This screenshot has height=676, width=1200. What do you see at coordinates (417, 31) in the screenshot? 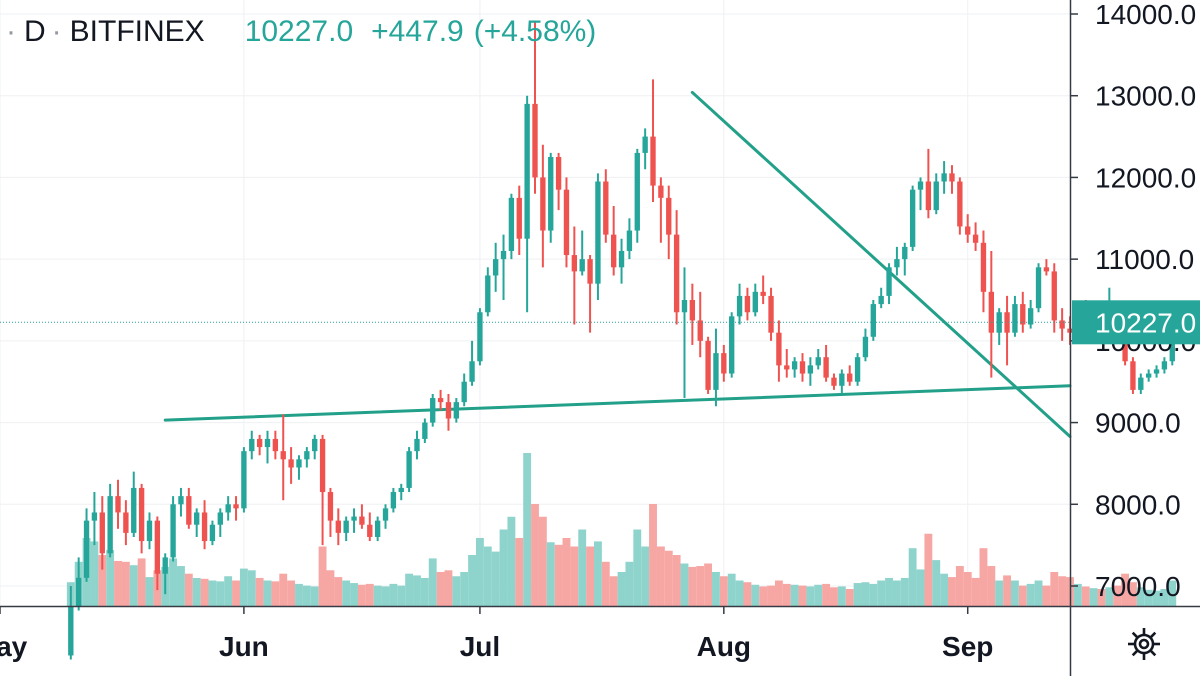
I see `legend-change: +447.9` at bounding box center [417, 31].